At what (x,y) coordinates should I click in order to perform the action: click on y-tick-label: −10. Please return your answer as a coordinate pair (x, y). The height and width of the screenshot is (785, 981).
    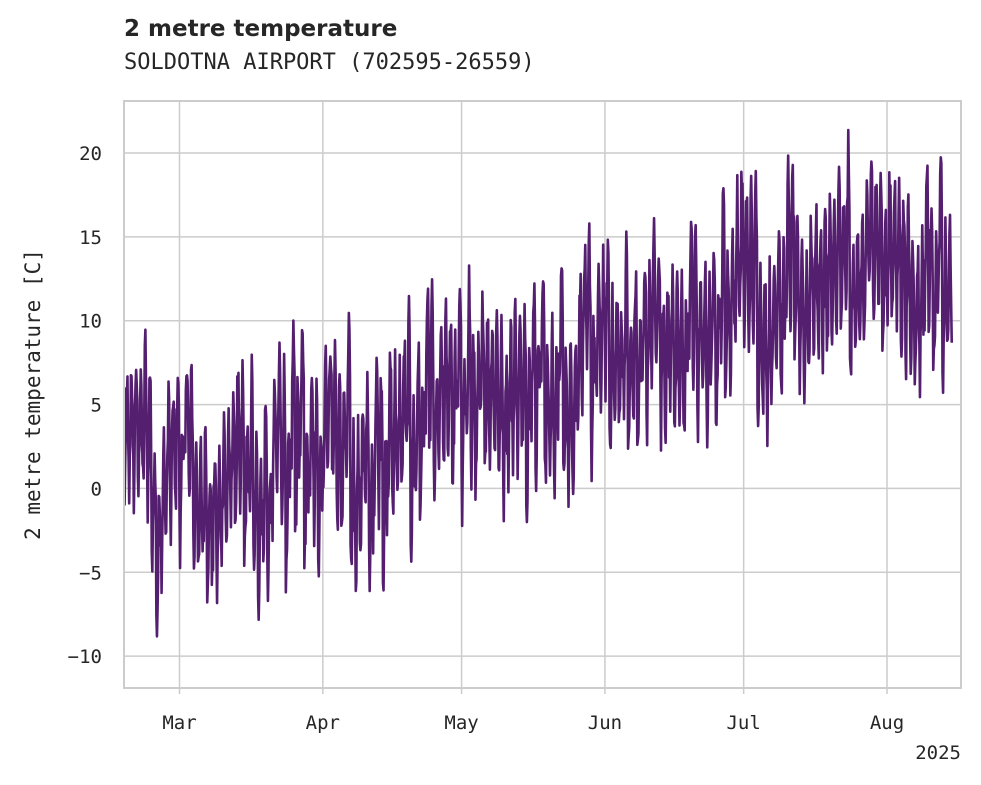
    Looking at the image, I should click on (85, 657).